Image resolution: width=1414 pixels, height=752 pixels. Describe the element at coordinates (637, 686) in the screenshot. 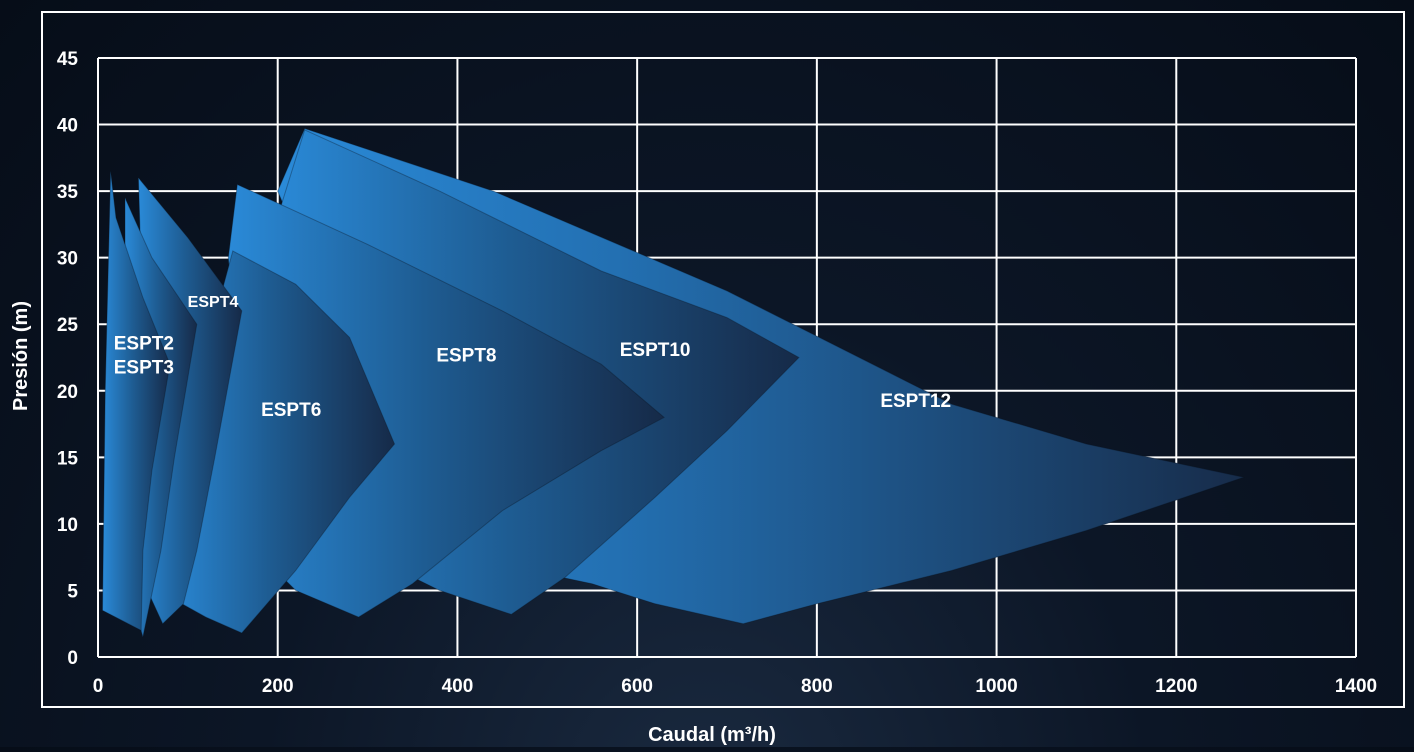

I see `x-tick-label: 600` at that location.